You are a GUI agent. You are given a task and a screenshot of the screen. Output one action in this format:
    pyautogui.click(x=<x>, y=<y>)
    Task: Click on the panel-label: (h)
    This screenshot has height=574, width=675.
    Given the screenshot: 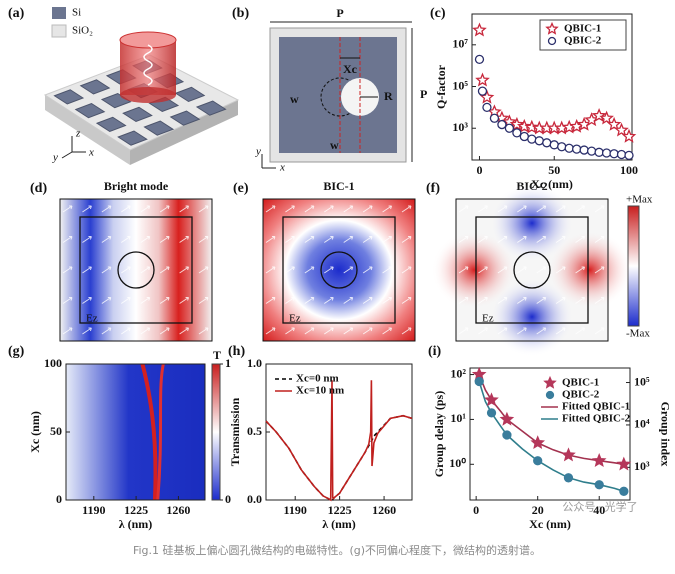 What is the action you would take?
    pyautogui.click(x=236, y=351)
    